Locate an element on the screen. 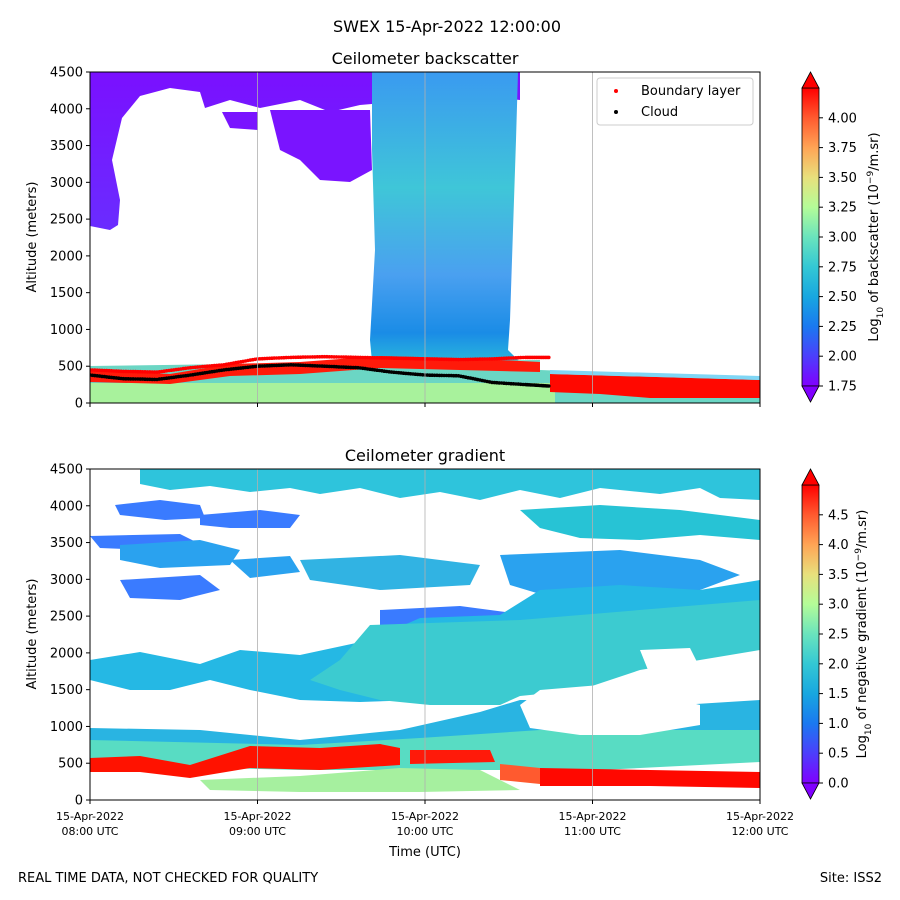 This screenshot has width=900, height=900. top-colorbar-tick-label: 3.75 is located at coordinates (842, 148).